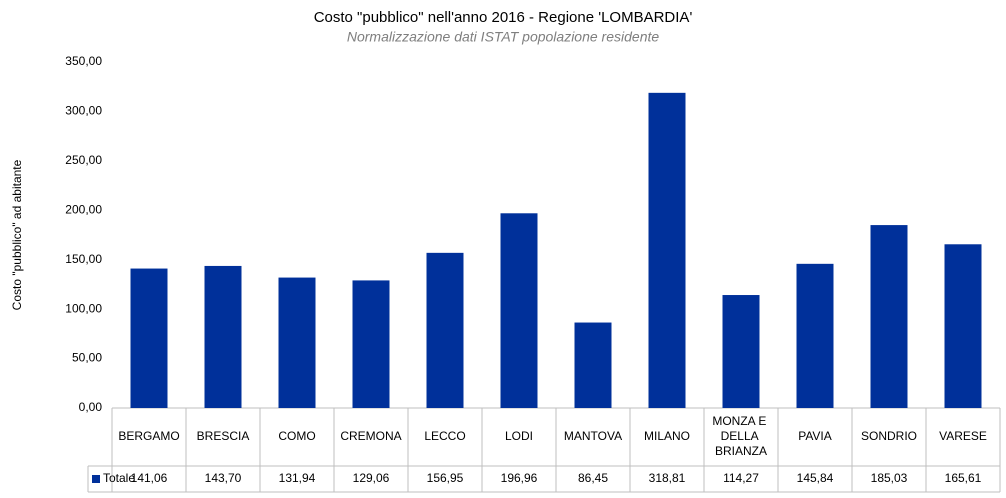 This screenshot has height=498, width=1006. Describe the element at coordinates (963, 478) in the screenshot. I see `data-label: 165,61` at that location.